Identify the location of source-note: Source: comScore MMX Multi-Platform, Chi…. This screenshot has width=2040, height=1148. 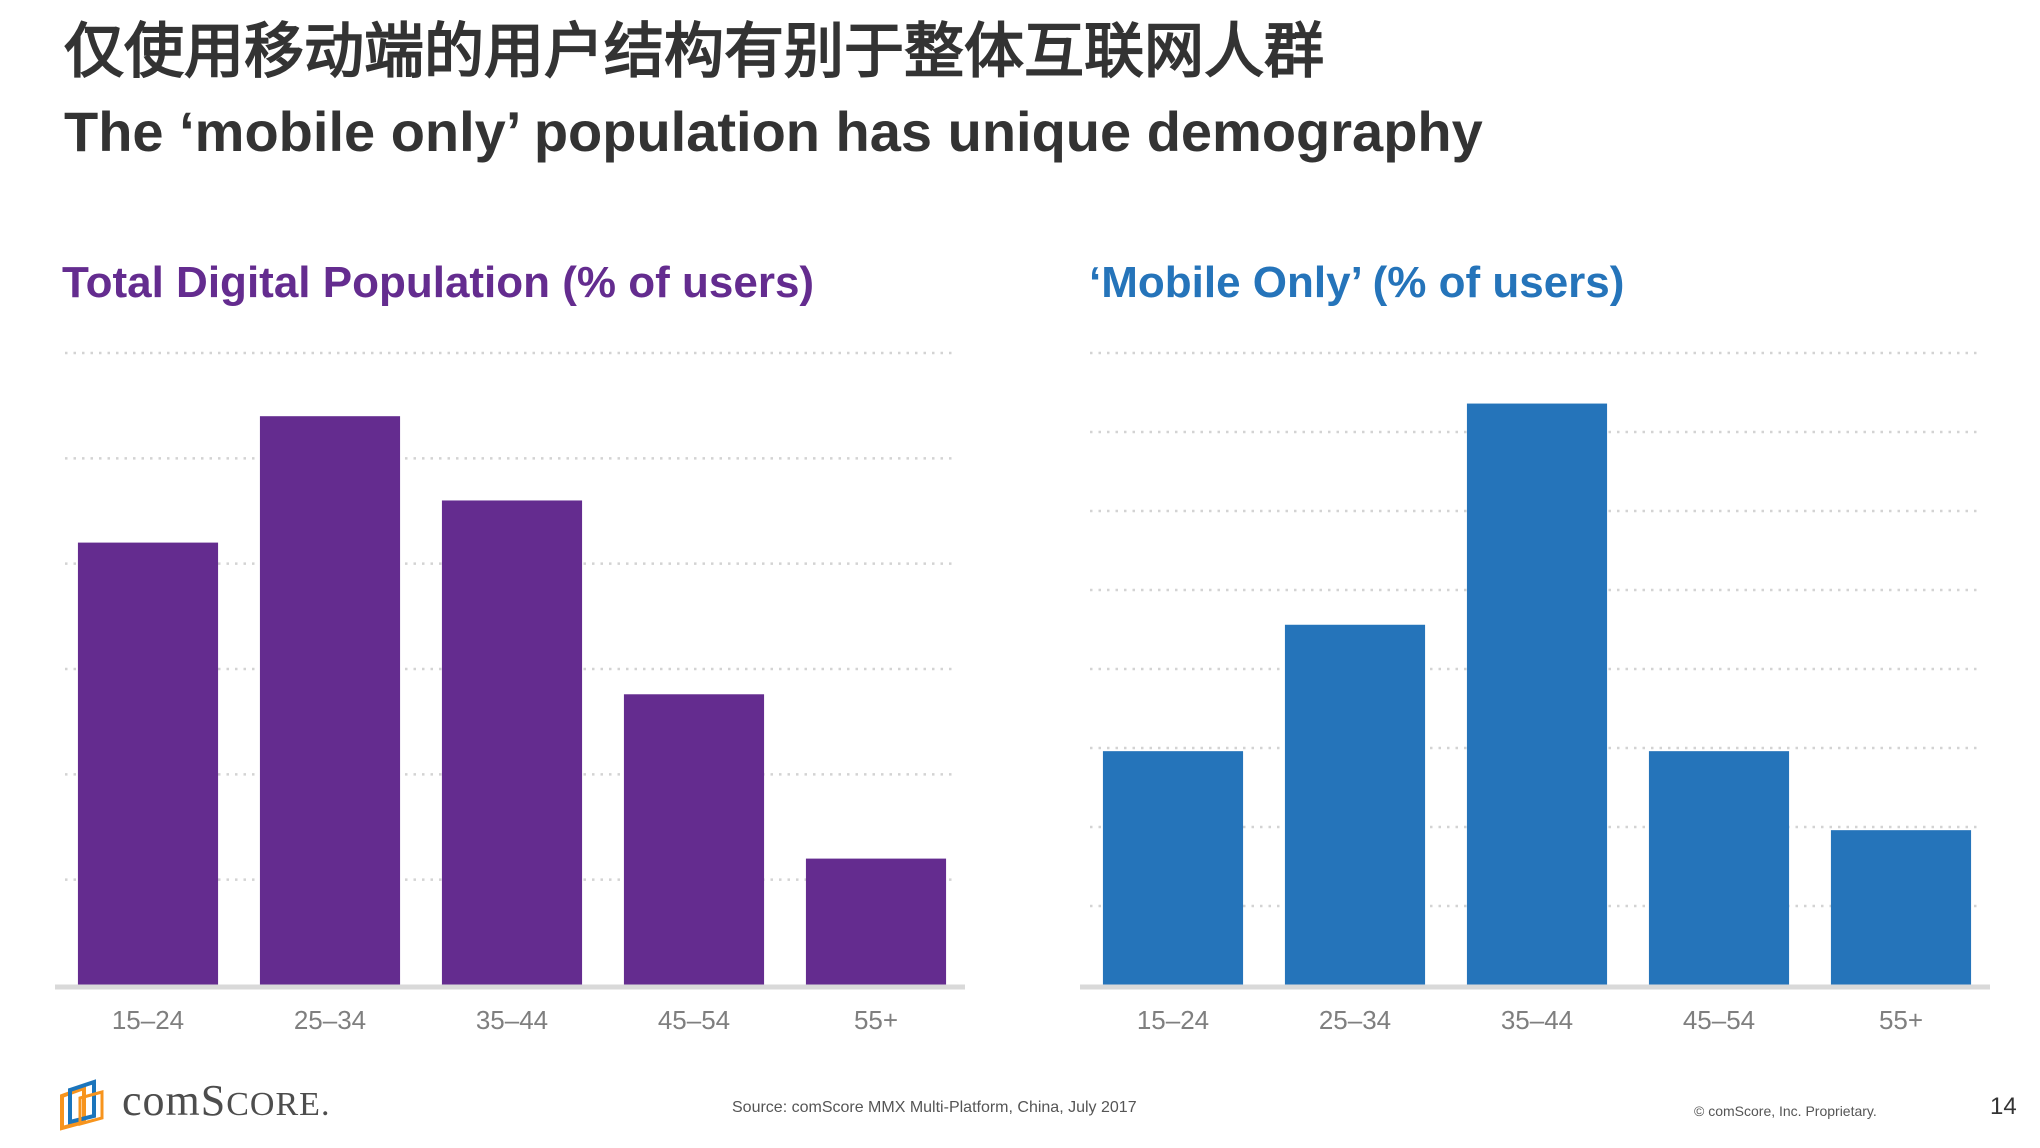
(934, 1107).